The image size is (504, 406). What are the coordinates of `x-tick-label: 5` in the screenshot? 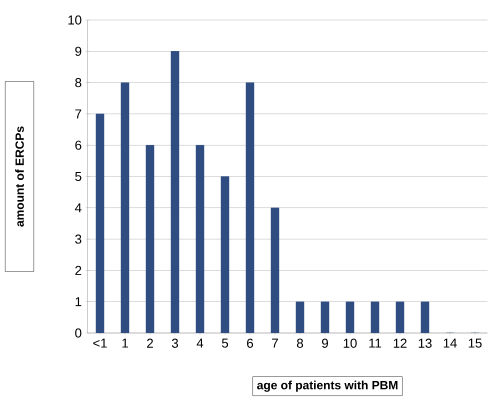 It's located at (225, 343).